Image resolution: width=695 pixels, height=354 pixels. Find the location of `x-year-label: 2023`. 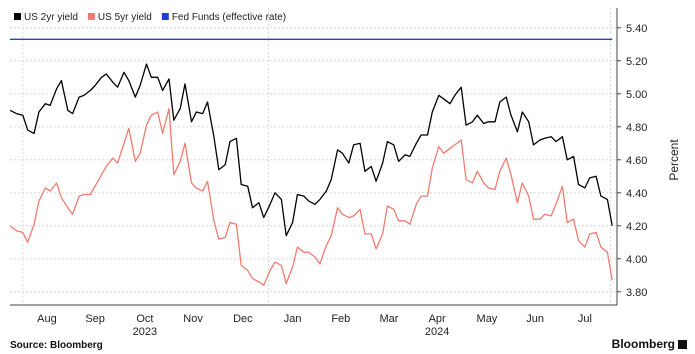

x-year-label: 2023 is located at coordinates (145, 332).